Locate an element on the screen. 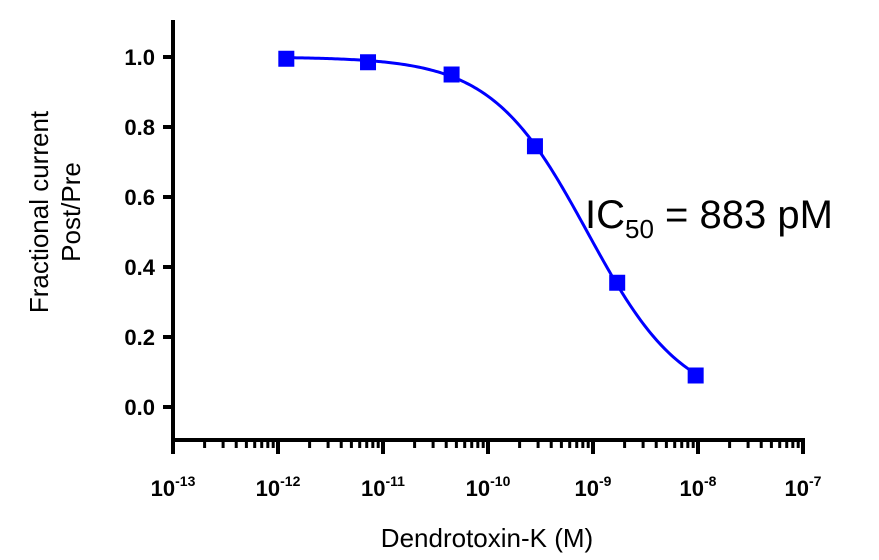 This screenshot has width=879, height=560. y-tick-label-2: 0.4 is located at coordinates (139, 267).